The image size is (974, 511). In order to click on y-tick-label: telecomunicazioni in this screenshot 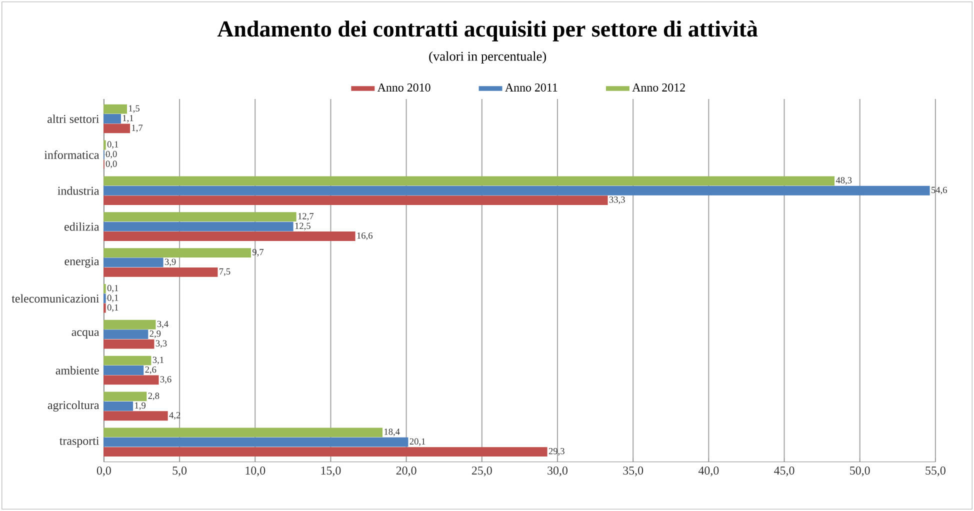, I will do `click(56, 298)`.